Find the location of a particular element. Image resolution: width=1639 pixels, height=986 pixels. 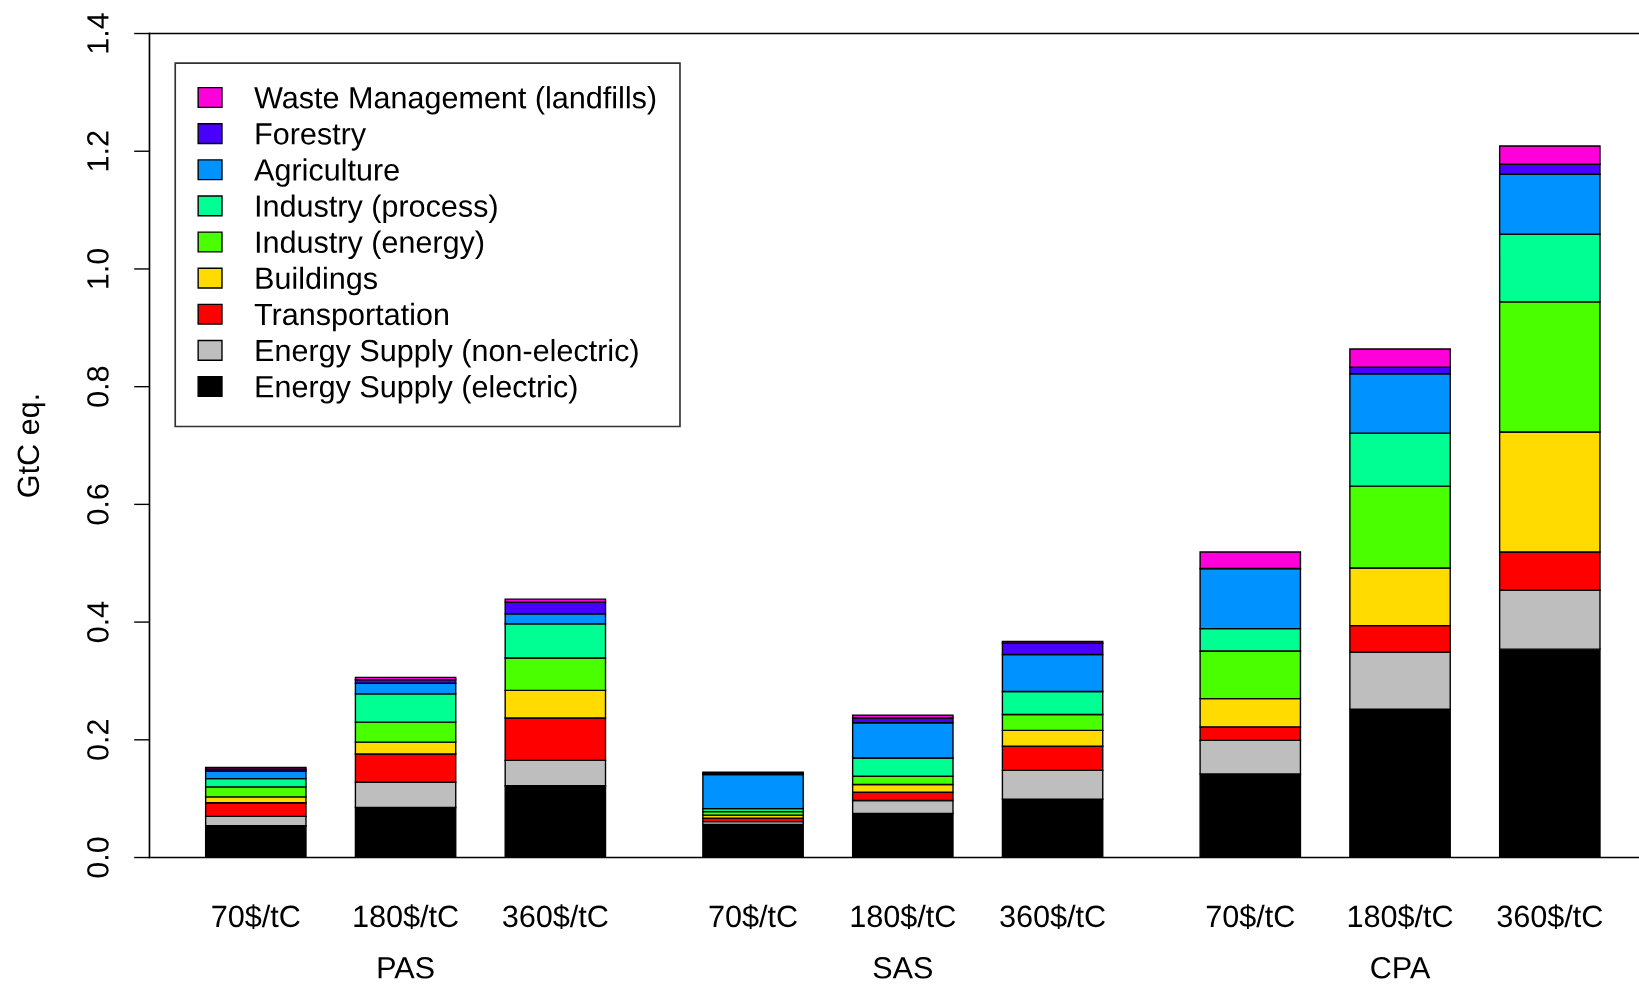

legend-label: Industry (energy) is located at coordinates (370, 245).